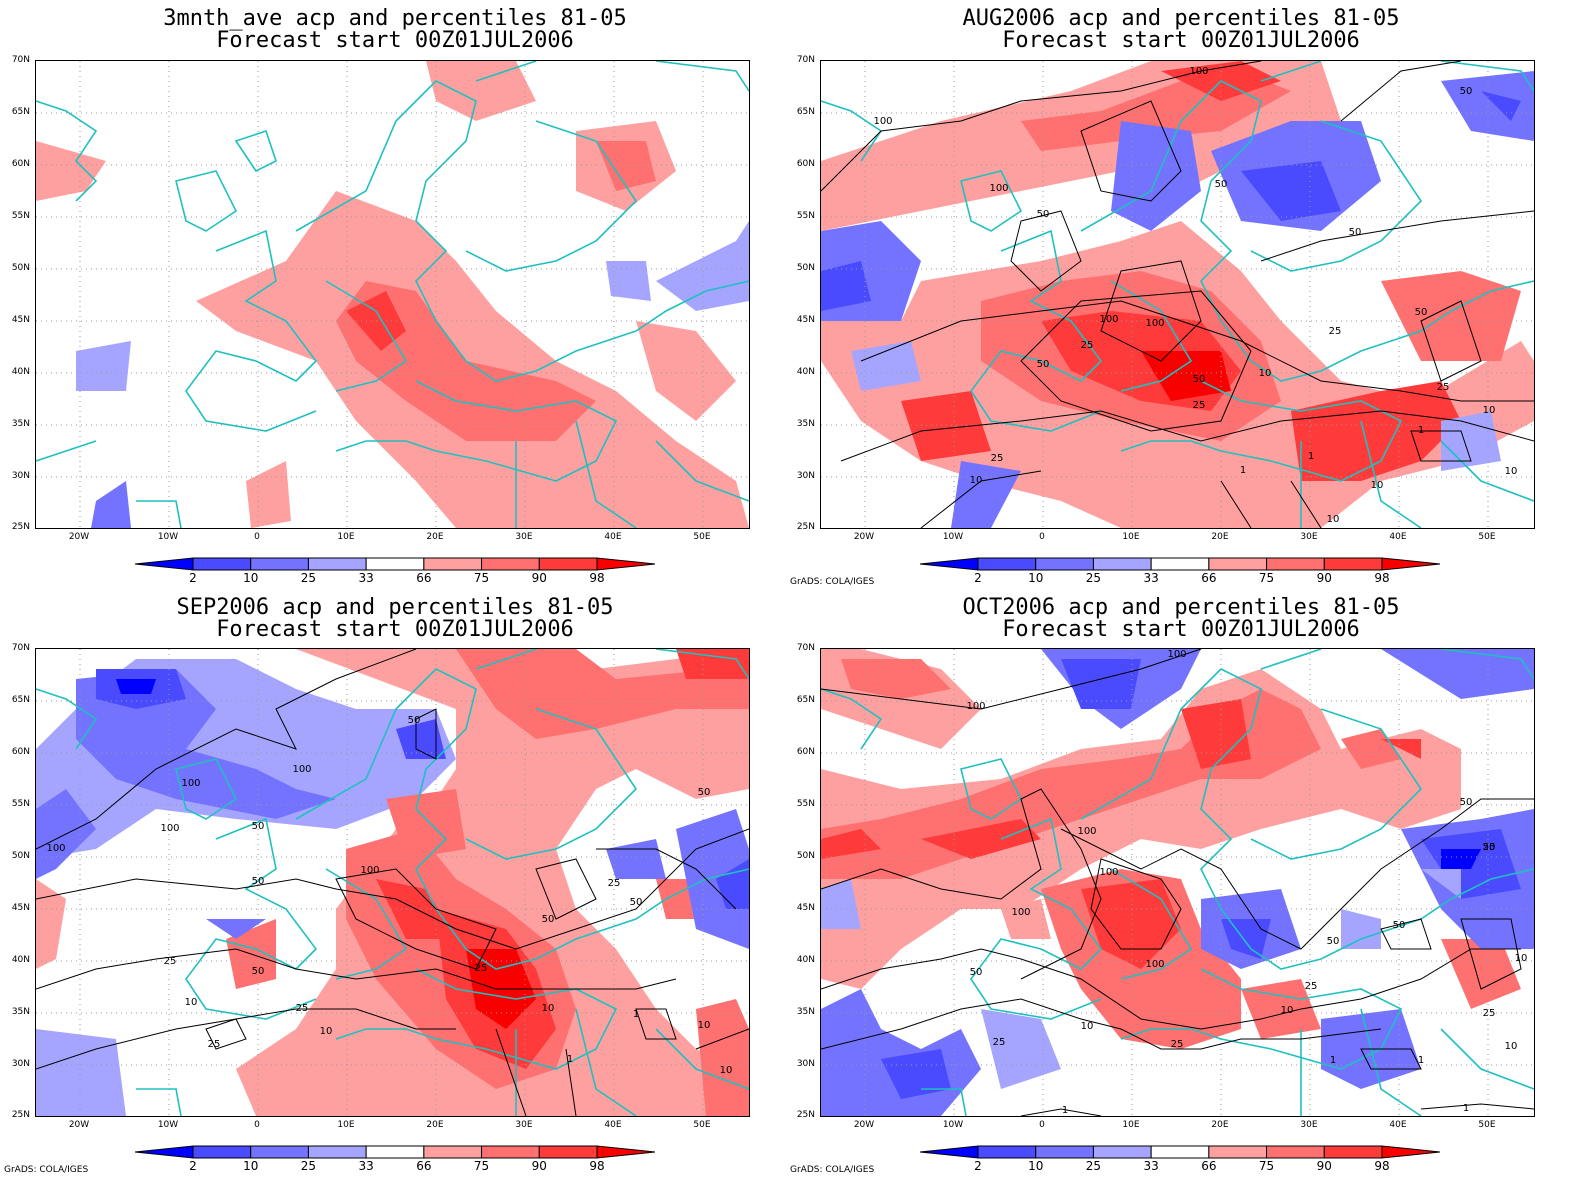  What do you see at coordinates (597, 578) in the screenshot?
I see `colorbar-label: 98` at bounding box center [597, 578].